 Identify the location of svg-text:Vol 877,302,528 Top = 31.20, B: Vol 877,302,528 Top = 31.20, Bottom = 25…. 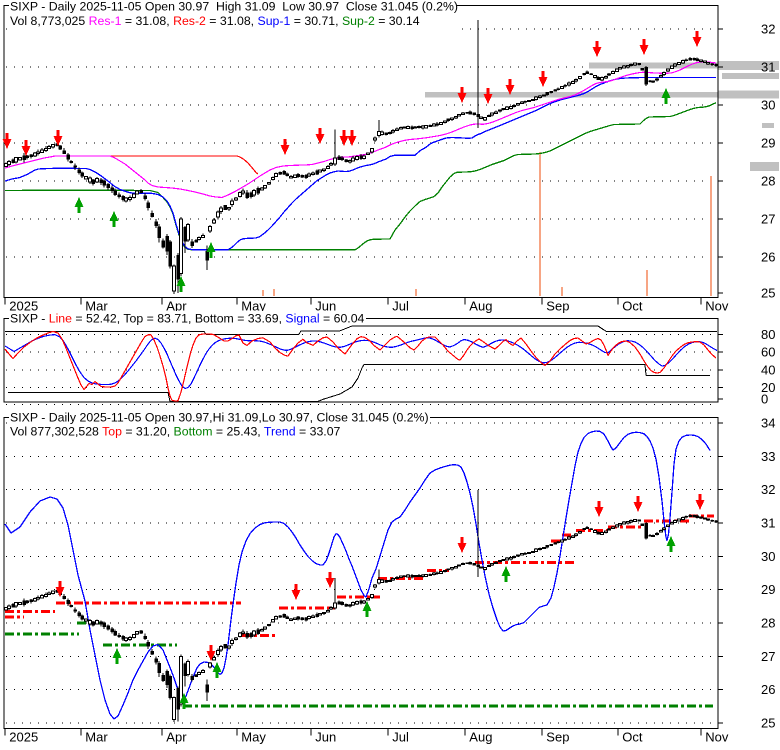
(175, 432).